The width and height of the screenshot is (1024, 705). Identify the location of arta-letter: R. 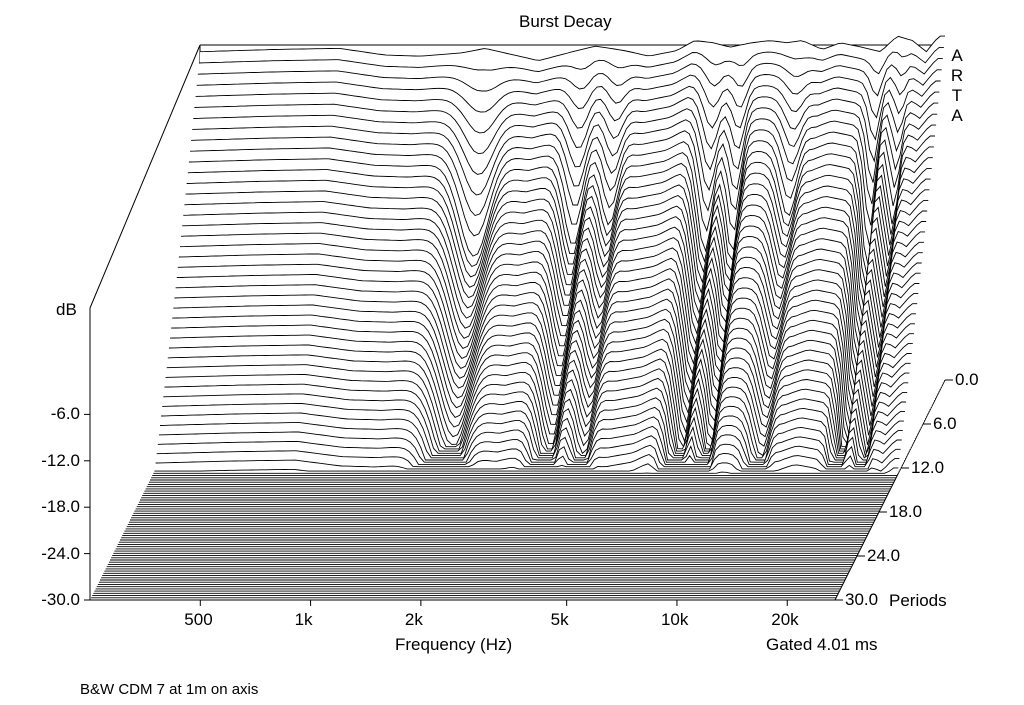
(957, 75).